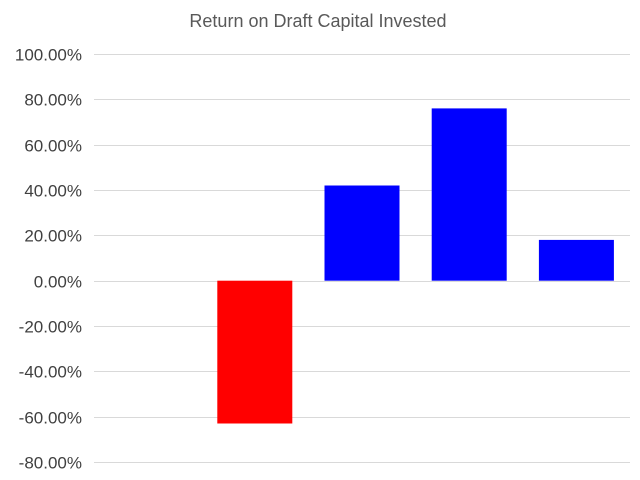 The image size is (640, 480). What do you see at coordinates (53, 236) in the screenshot?
I see `y-tick-label: 20.00%` at bounding box center [53, 236].